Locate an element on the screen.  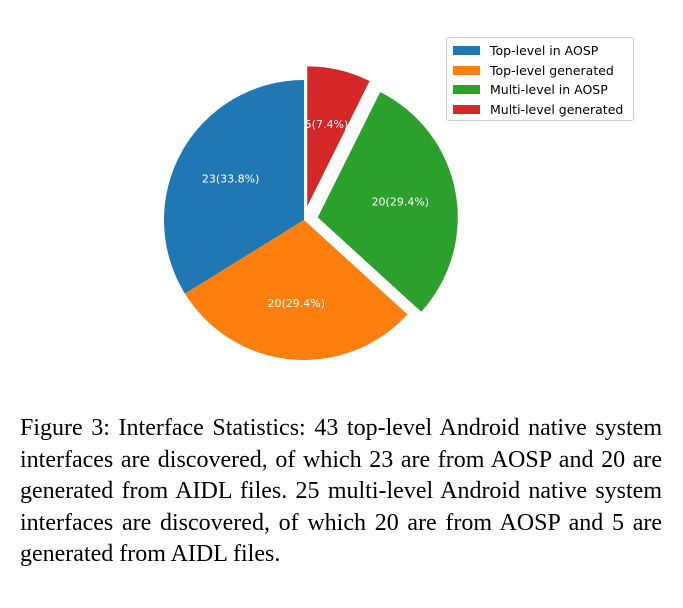
pie-labels: 23(33.8%) 20(29.4%) 20(29.4%) 5(7.4%) is located at coordinates (315, 214).